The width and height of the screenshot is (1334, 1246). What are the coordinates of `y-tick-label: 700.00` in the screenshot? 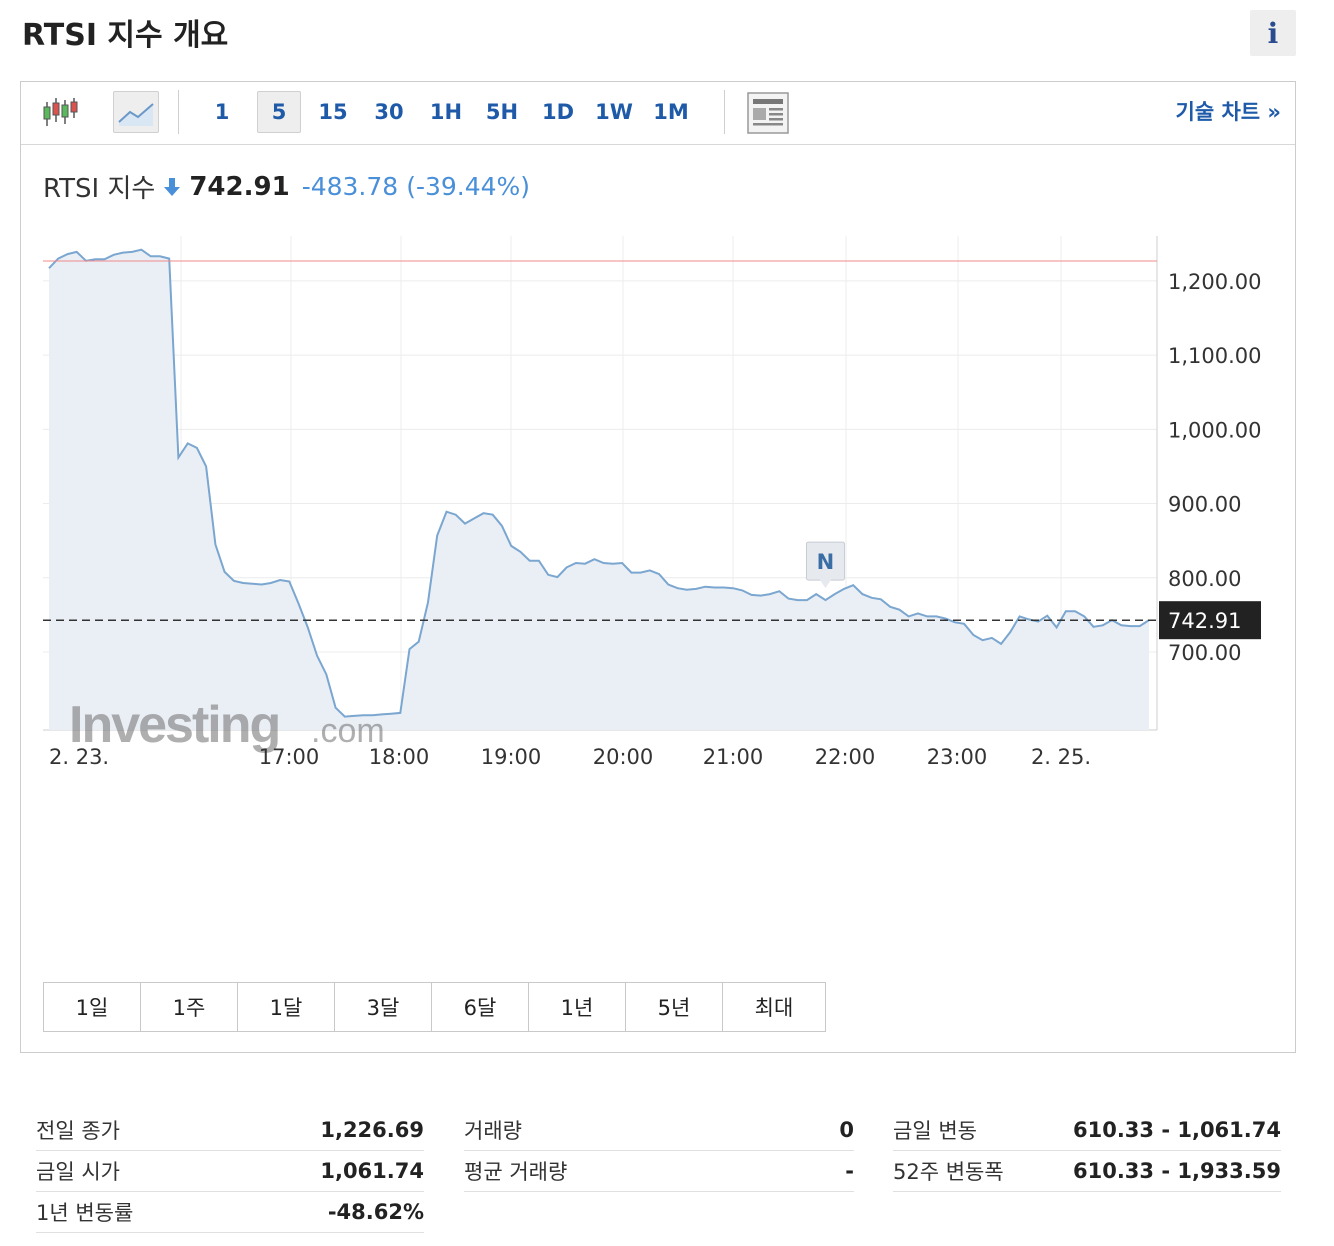 It's located at (1204, 653).